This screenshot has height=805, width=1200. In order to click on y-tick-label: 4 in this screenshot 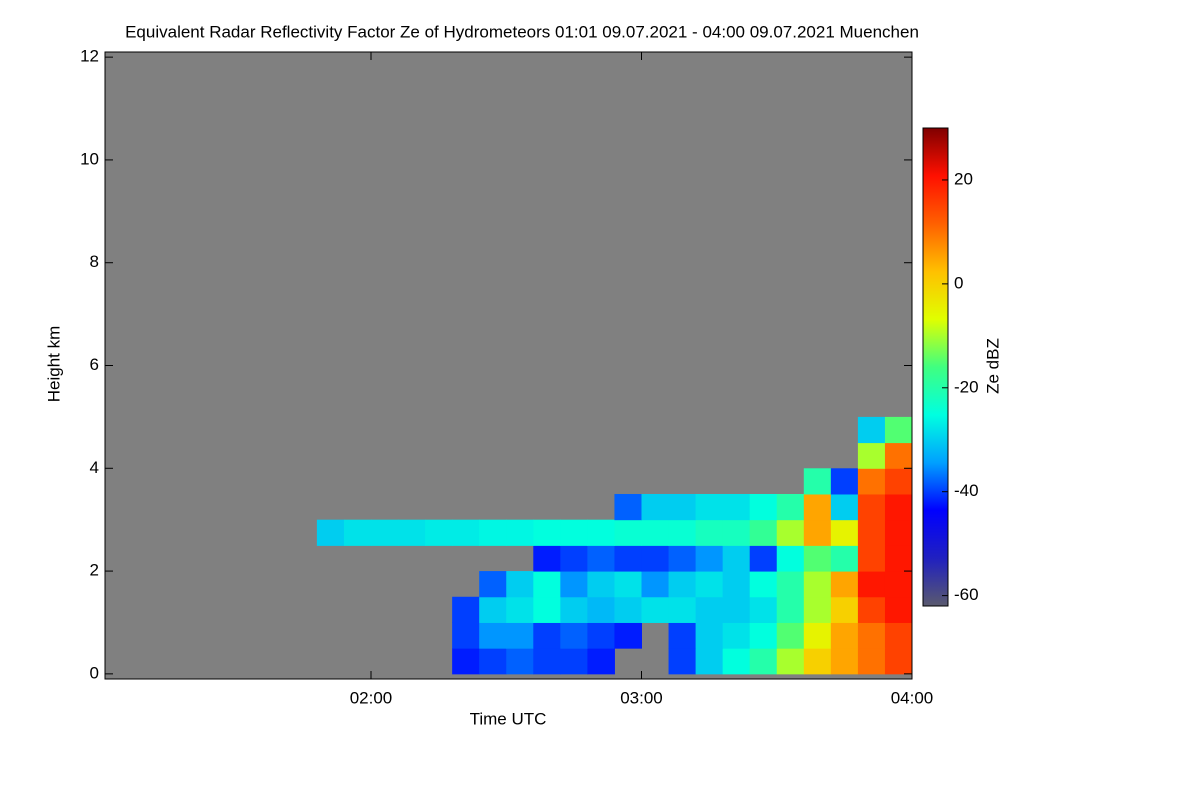, I will do `click(94, 467)`.